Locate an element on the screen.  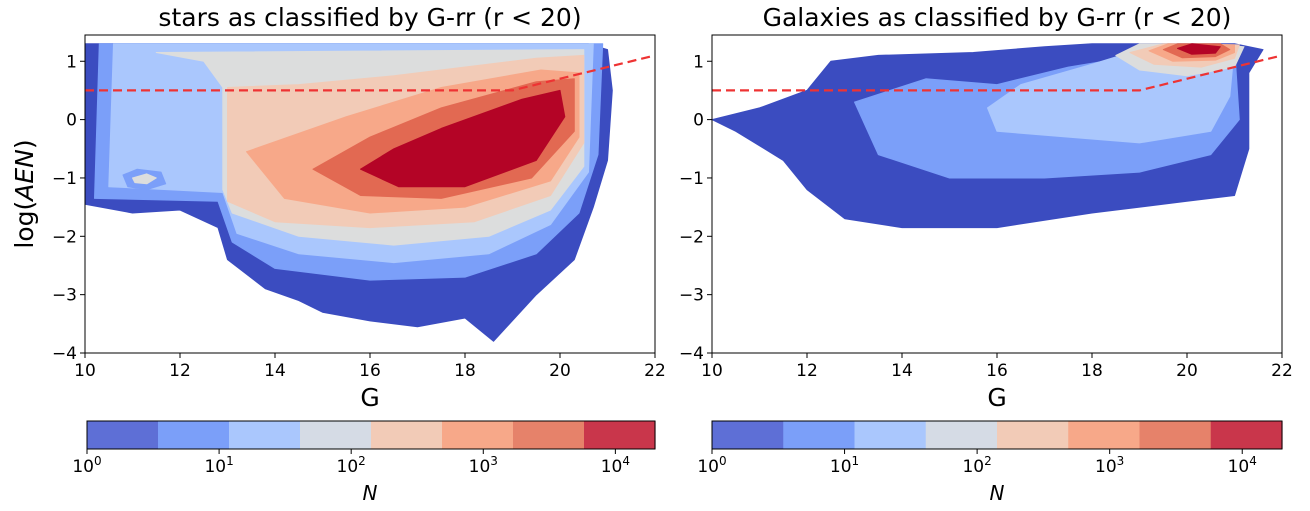
left-x-axis-label: G is located at coordinates (369, 397).